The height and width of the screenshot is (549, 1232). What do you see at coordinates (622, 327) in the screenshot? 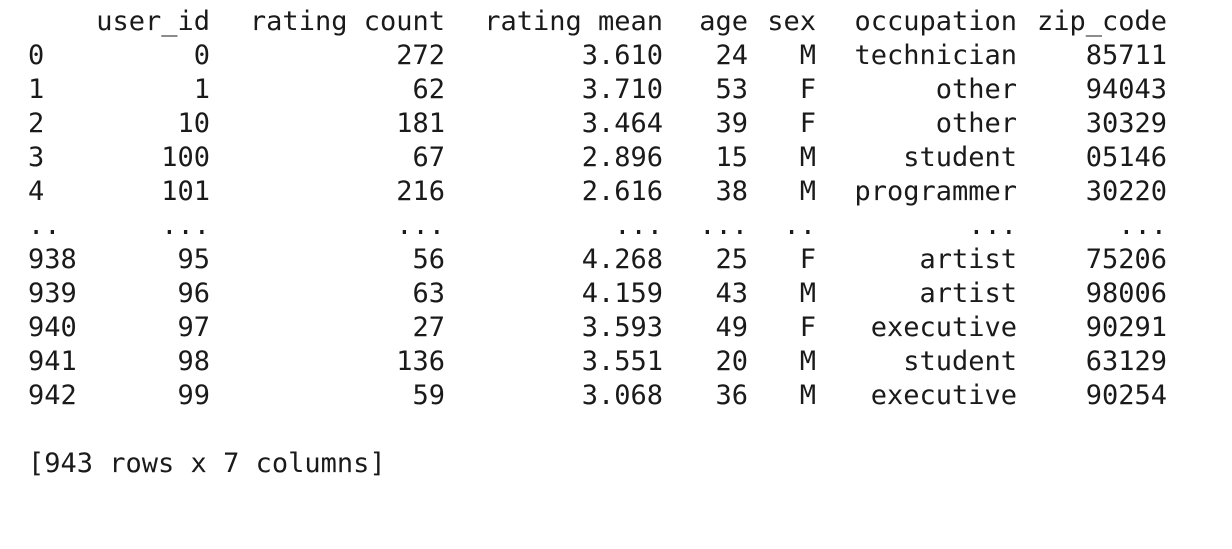
I see `row-rating-mean-cell: 3.593` at bounding box center [622, 327].